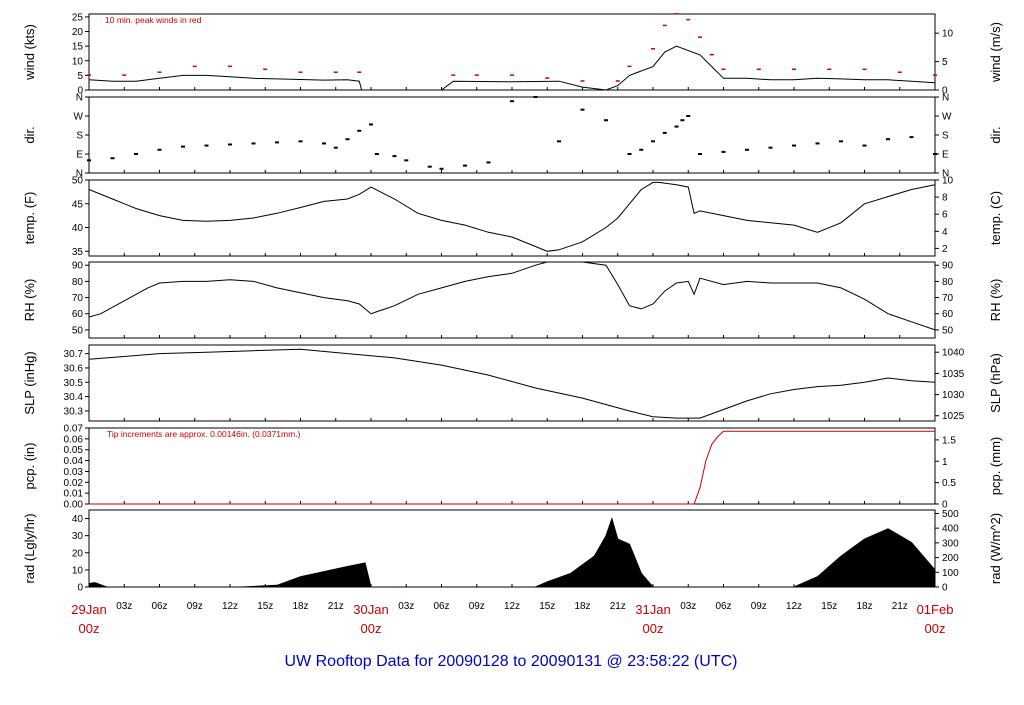 Image resolution: width=1024 pixels, height=705 pixels. Describe the element at coordinates (371, 628) in the screenshot. I see `day-label-bottom: 00z` at that location.